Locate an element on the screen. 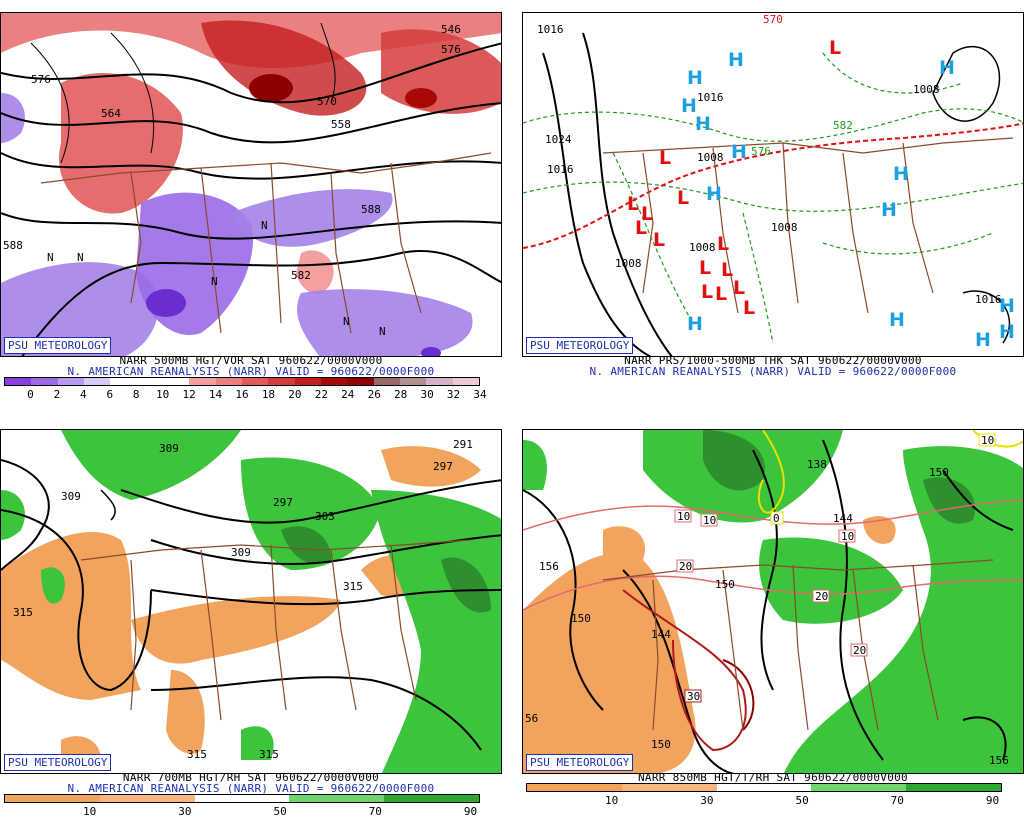 Image resolution: width=1024 pixels, height=819 pixels. scale-label: 6 is located at coordinates (110, 394).